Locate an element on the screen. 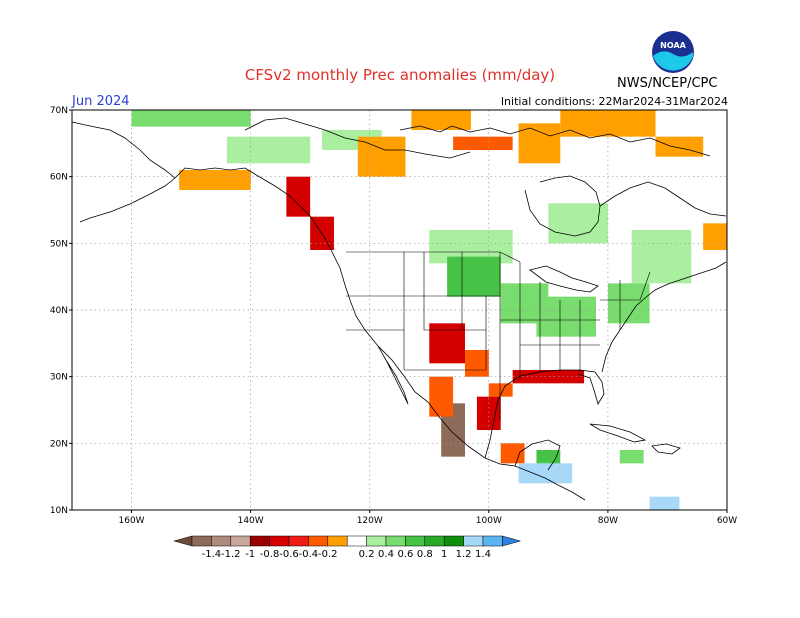 Image resolution: width=800 pixels, height=618 pixels. lat-tick-label-6: 10N is located at coordinates (59, 511).